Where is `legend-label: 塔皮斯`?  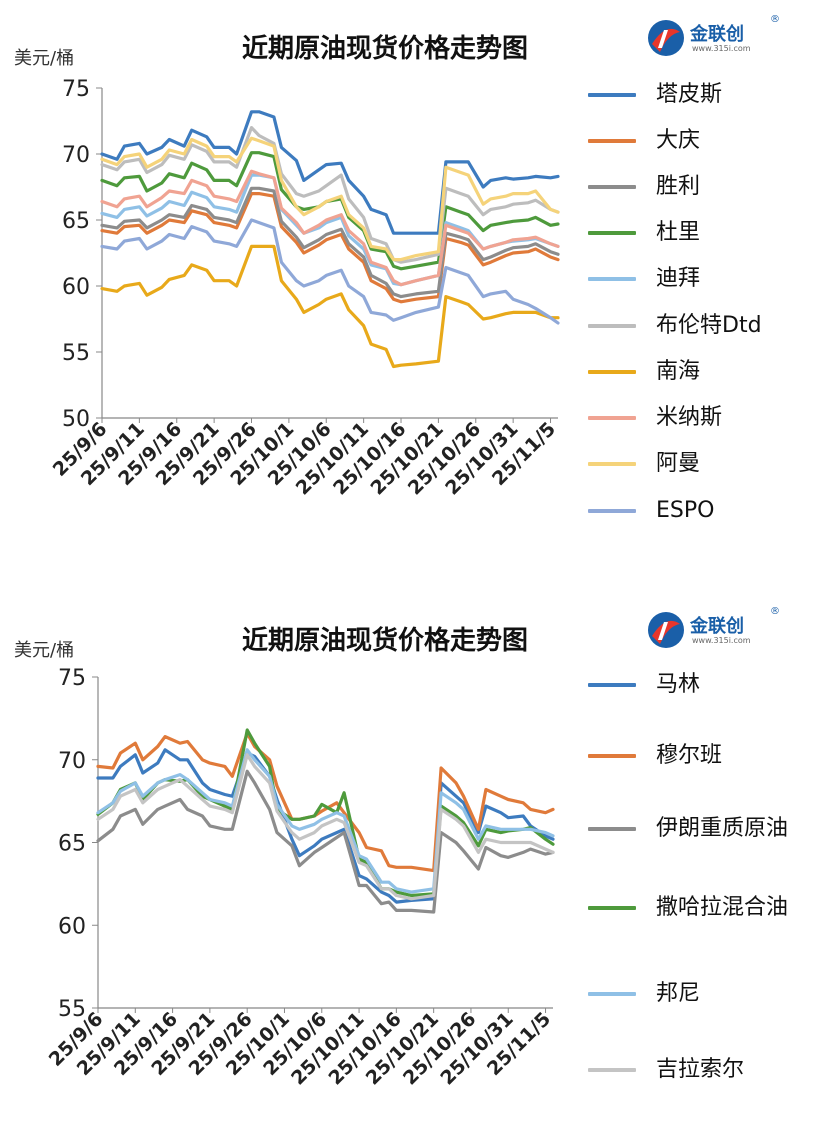 legend-label: 塔皮斯 is located at coordinates (689, 94).